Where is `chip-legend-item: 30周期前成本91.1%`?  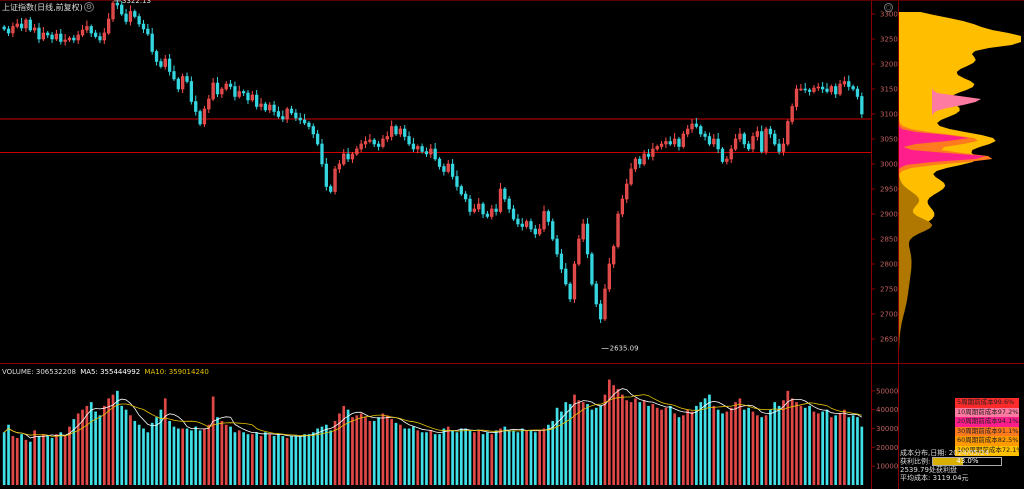 chip-legend-item: 30周期前成本91.1% is located at coordinates (987, 431).